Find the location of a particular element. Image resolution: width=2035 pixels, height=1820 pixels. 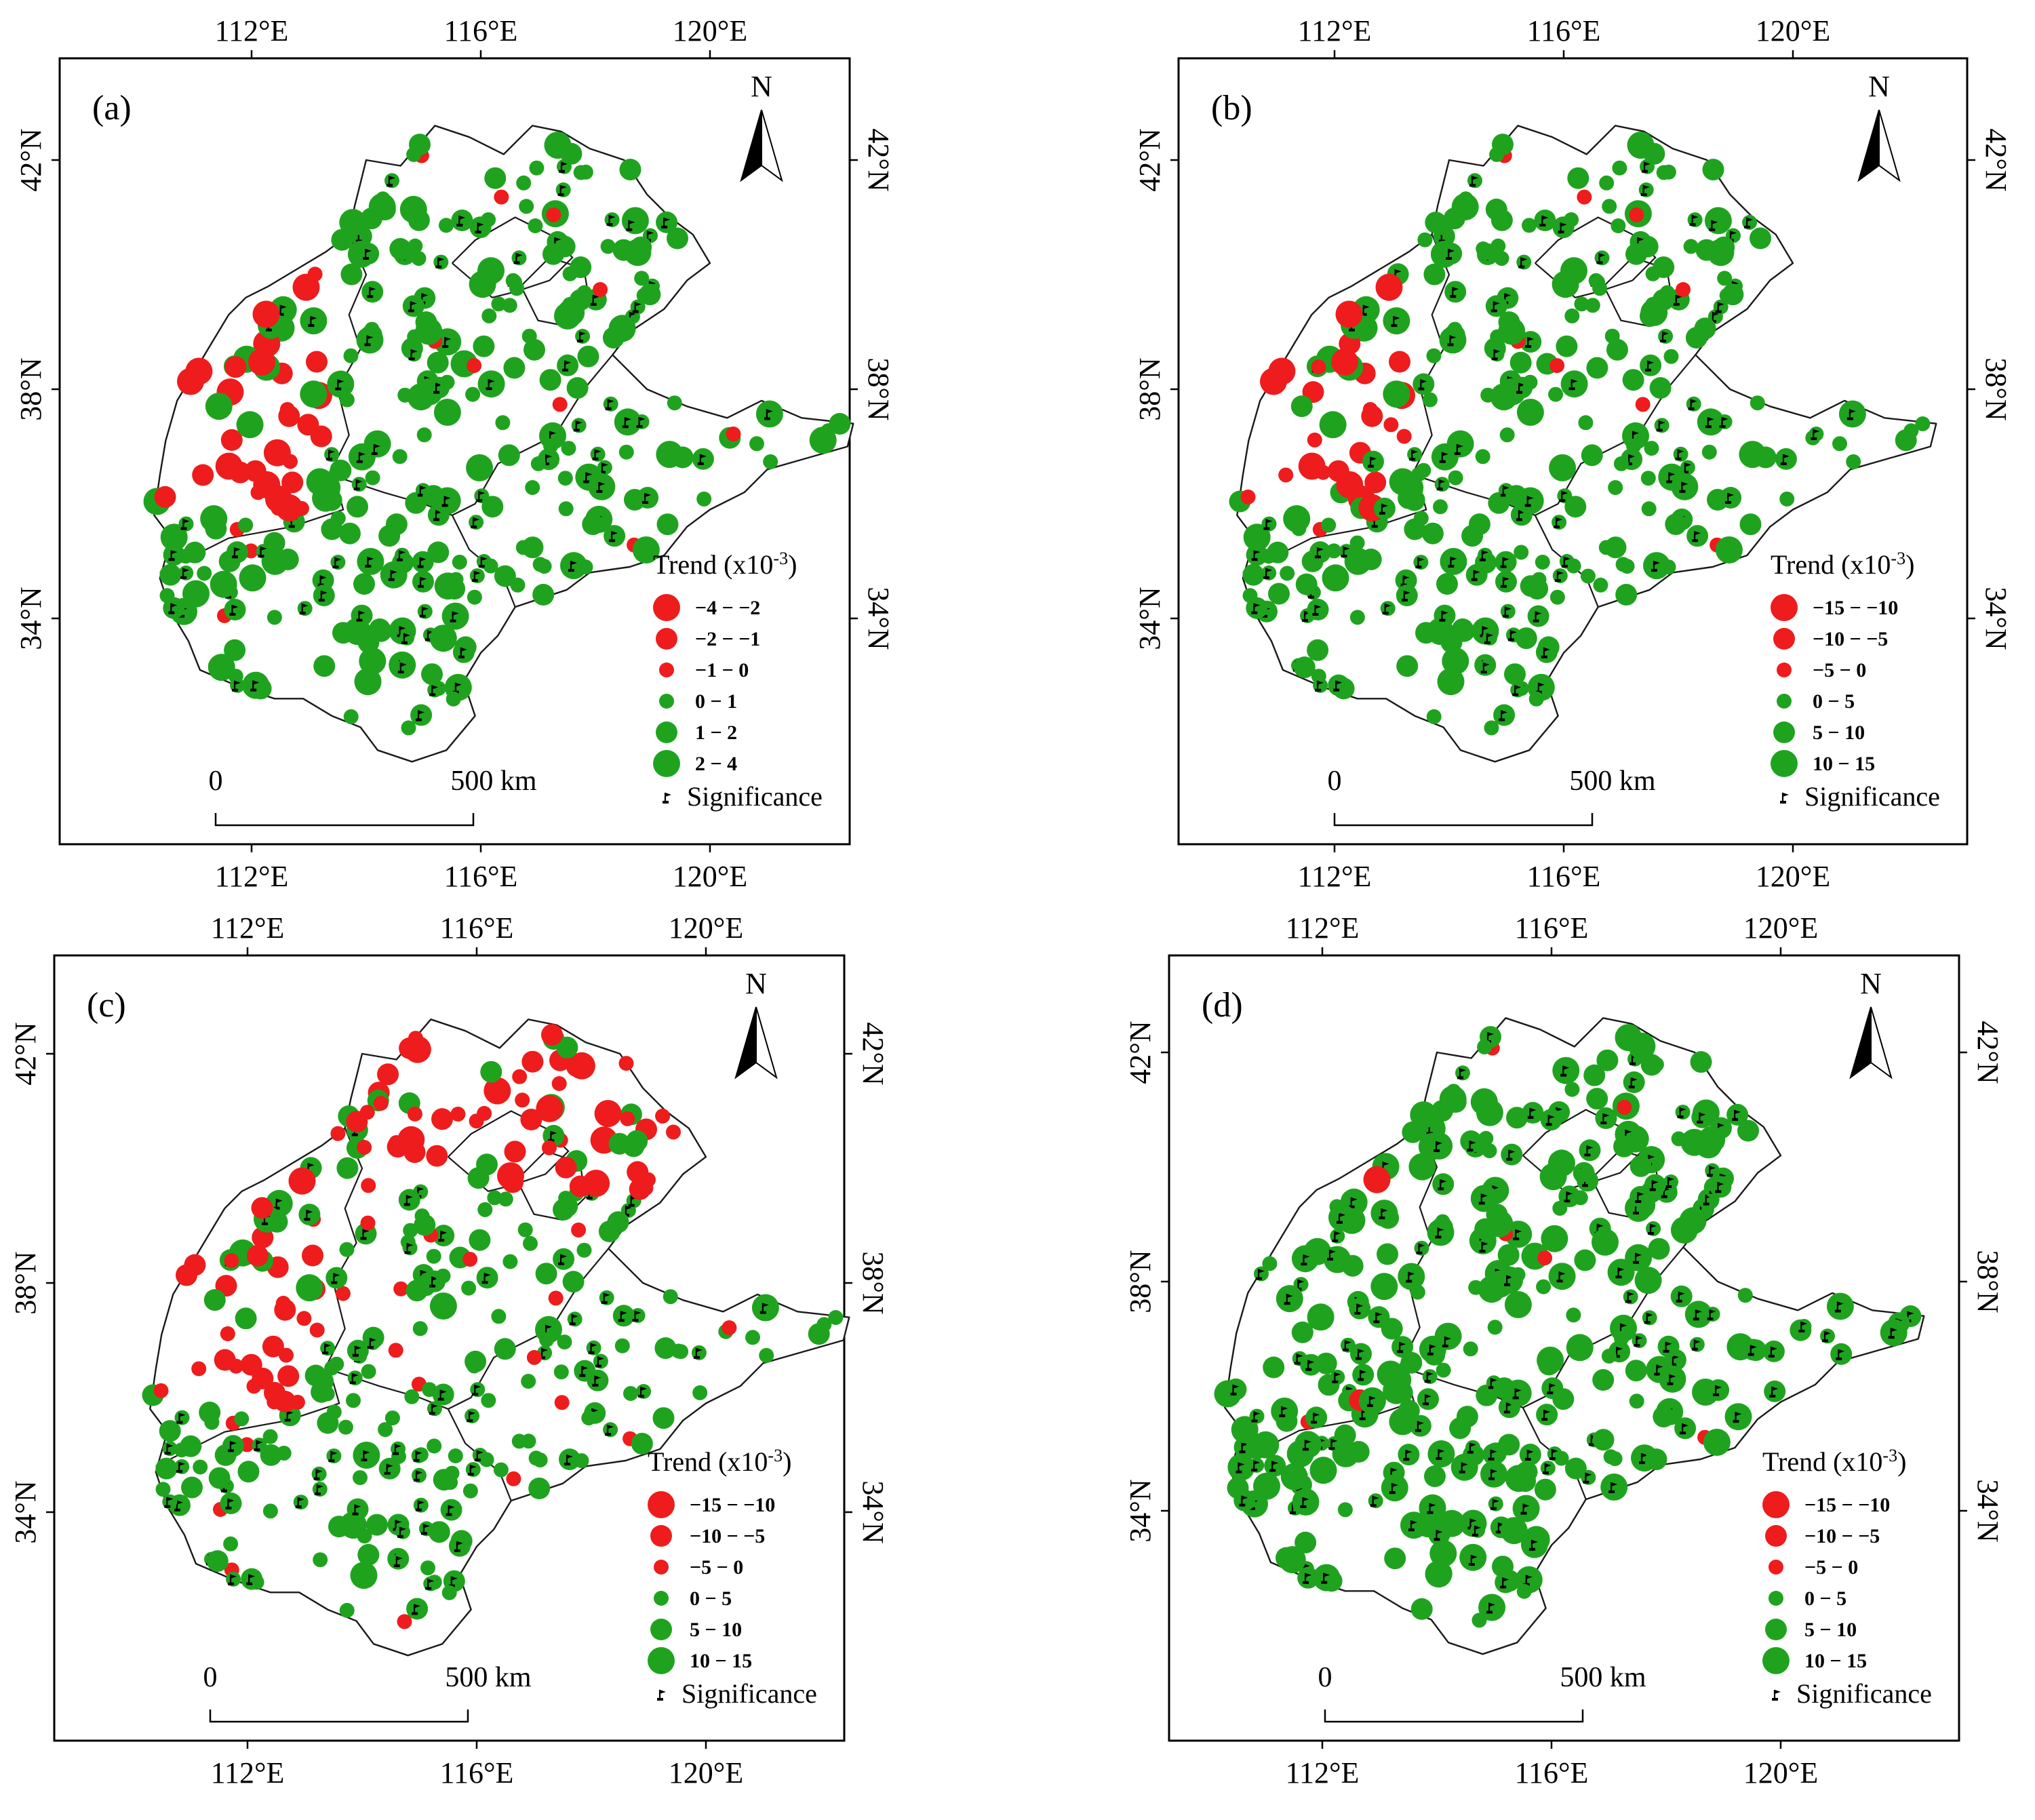

province-border is located at coordinates (473, 435).